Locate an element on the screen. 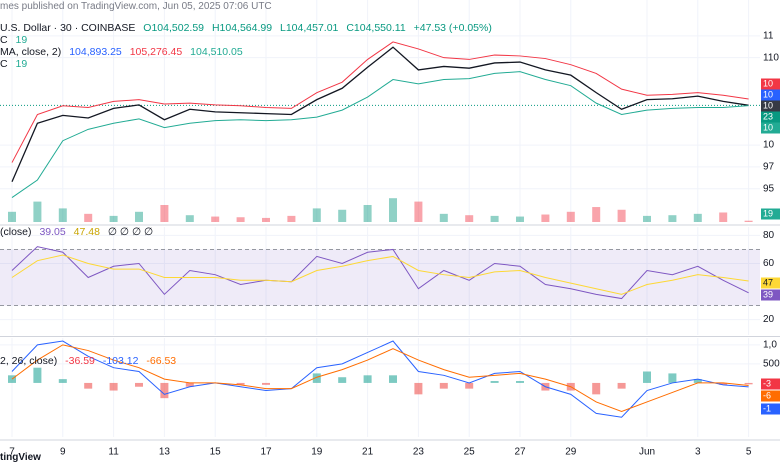 This screenshot has width=780, height=470. close: C104,550.11 is located at coordinates (376, 28).